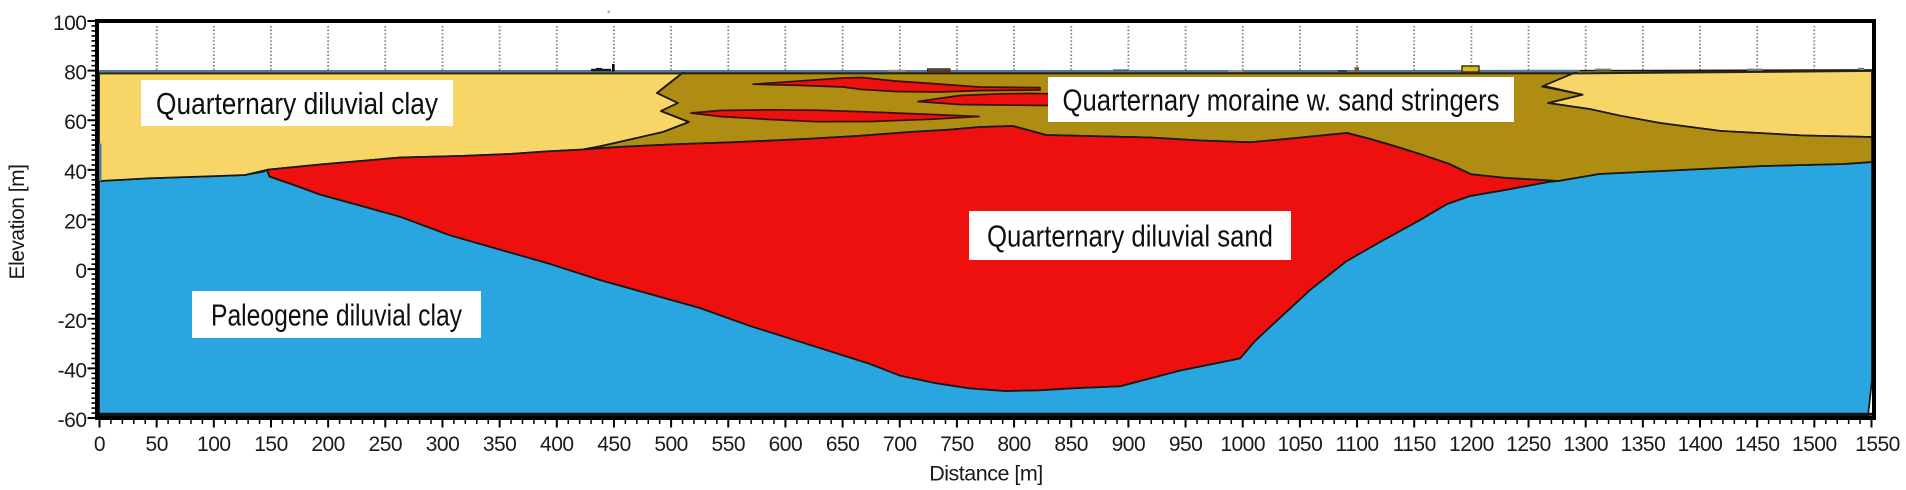 The image size is (1906, 490). I want to click on svg-text: 1300, so click(1585, 444).